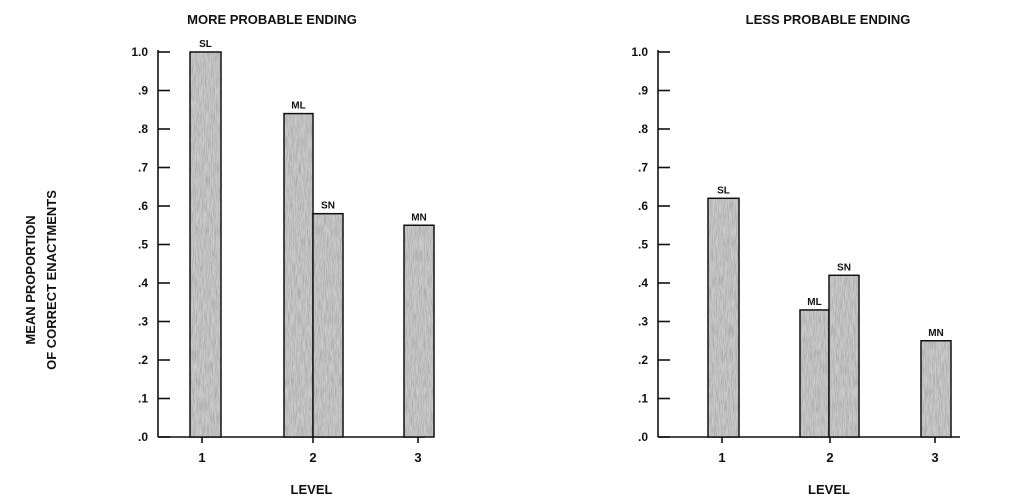 The image size is (1023, 501). What do you see at coordinates (30, 279) in the screenshot?
I see `y-axis-label-line-1: MEAN PROPORTION` at bounding box center [30, 279].